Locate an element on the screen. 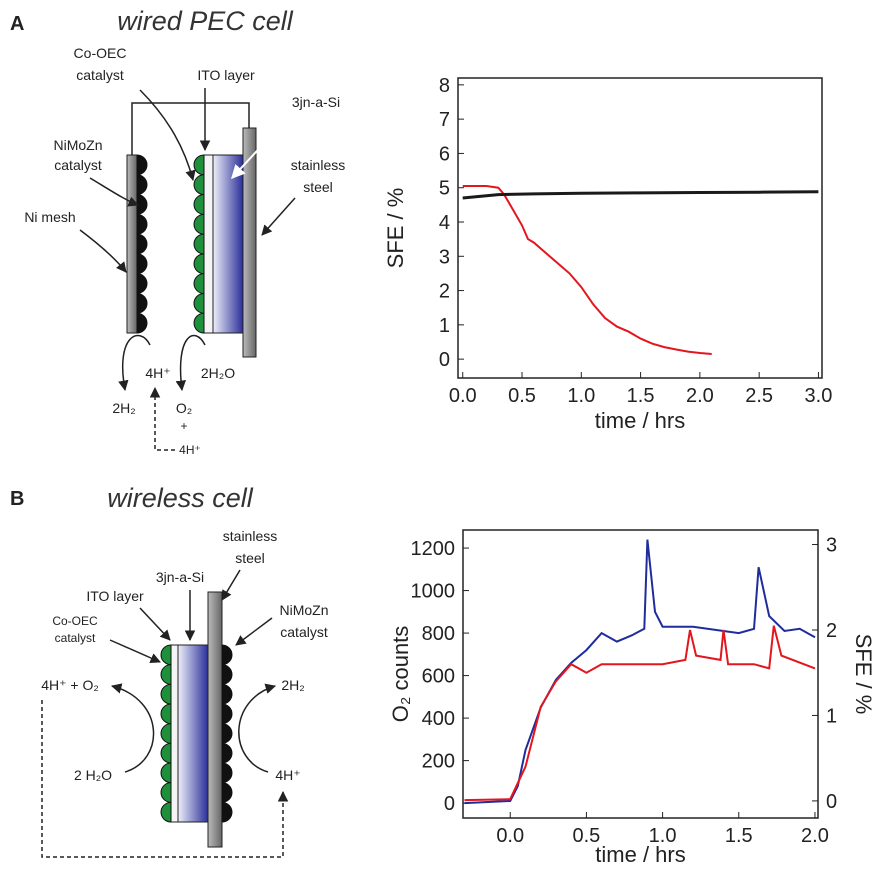  y-tick-label: 7 is located at coordinates (444, 120).